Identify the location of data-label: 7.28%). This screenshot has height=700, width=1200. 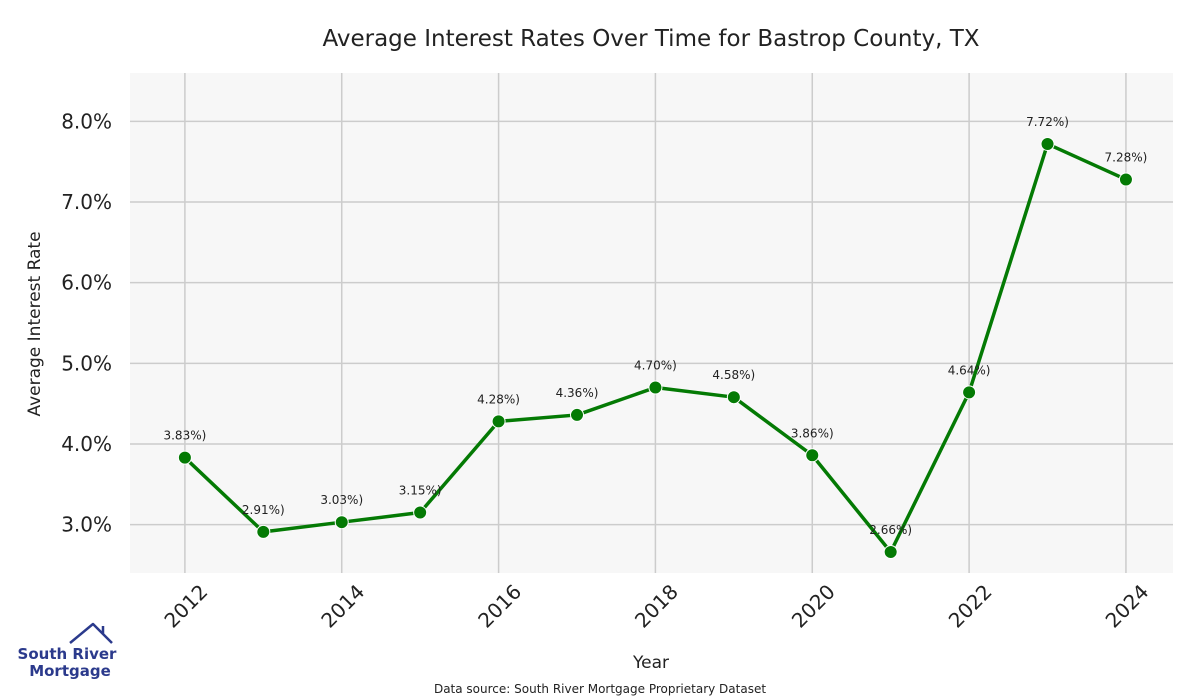
(1126, 157).